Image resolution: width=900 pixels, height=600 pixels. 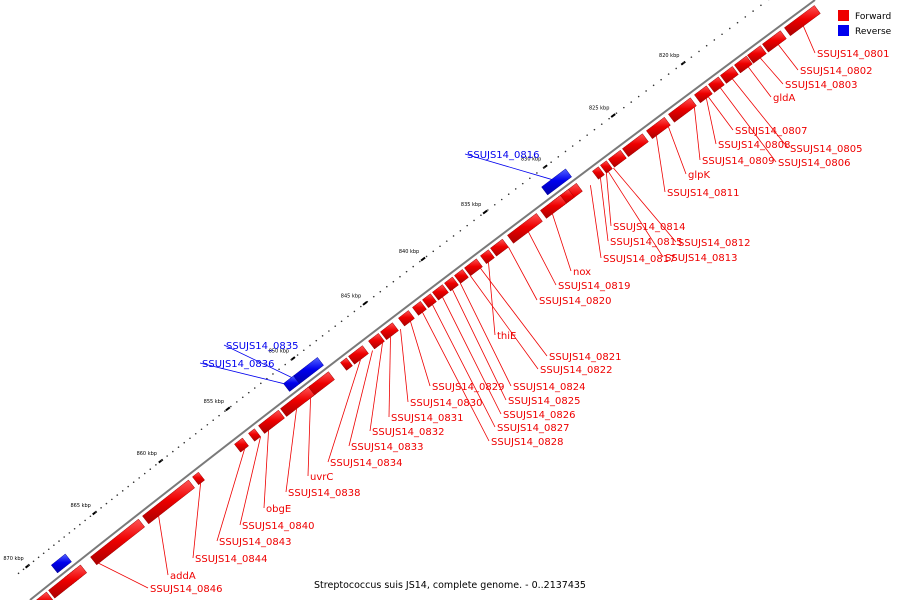 What do you see at coordinates (408, 432) in the screenshot?
I see `gene-label: SSUJS14_0832` at bounding box center [408, 432].